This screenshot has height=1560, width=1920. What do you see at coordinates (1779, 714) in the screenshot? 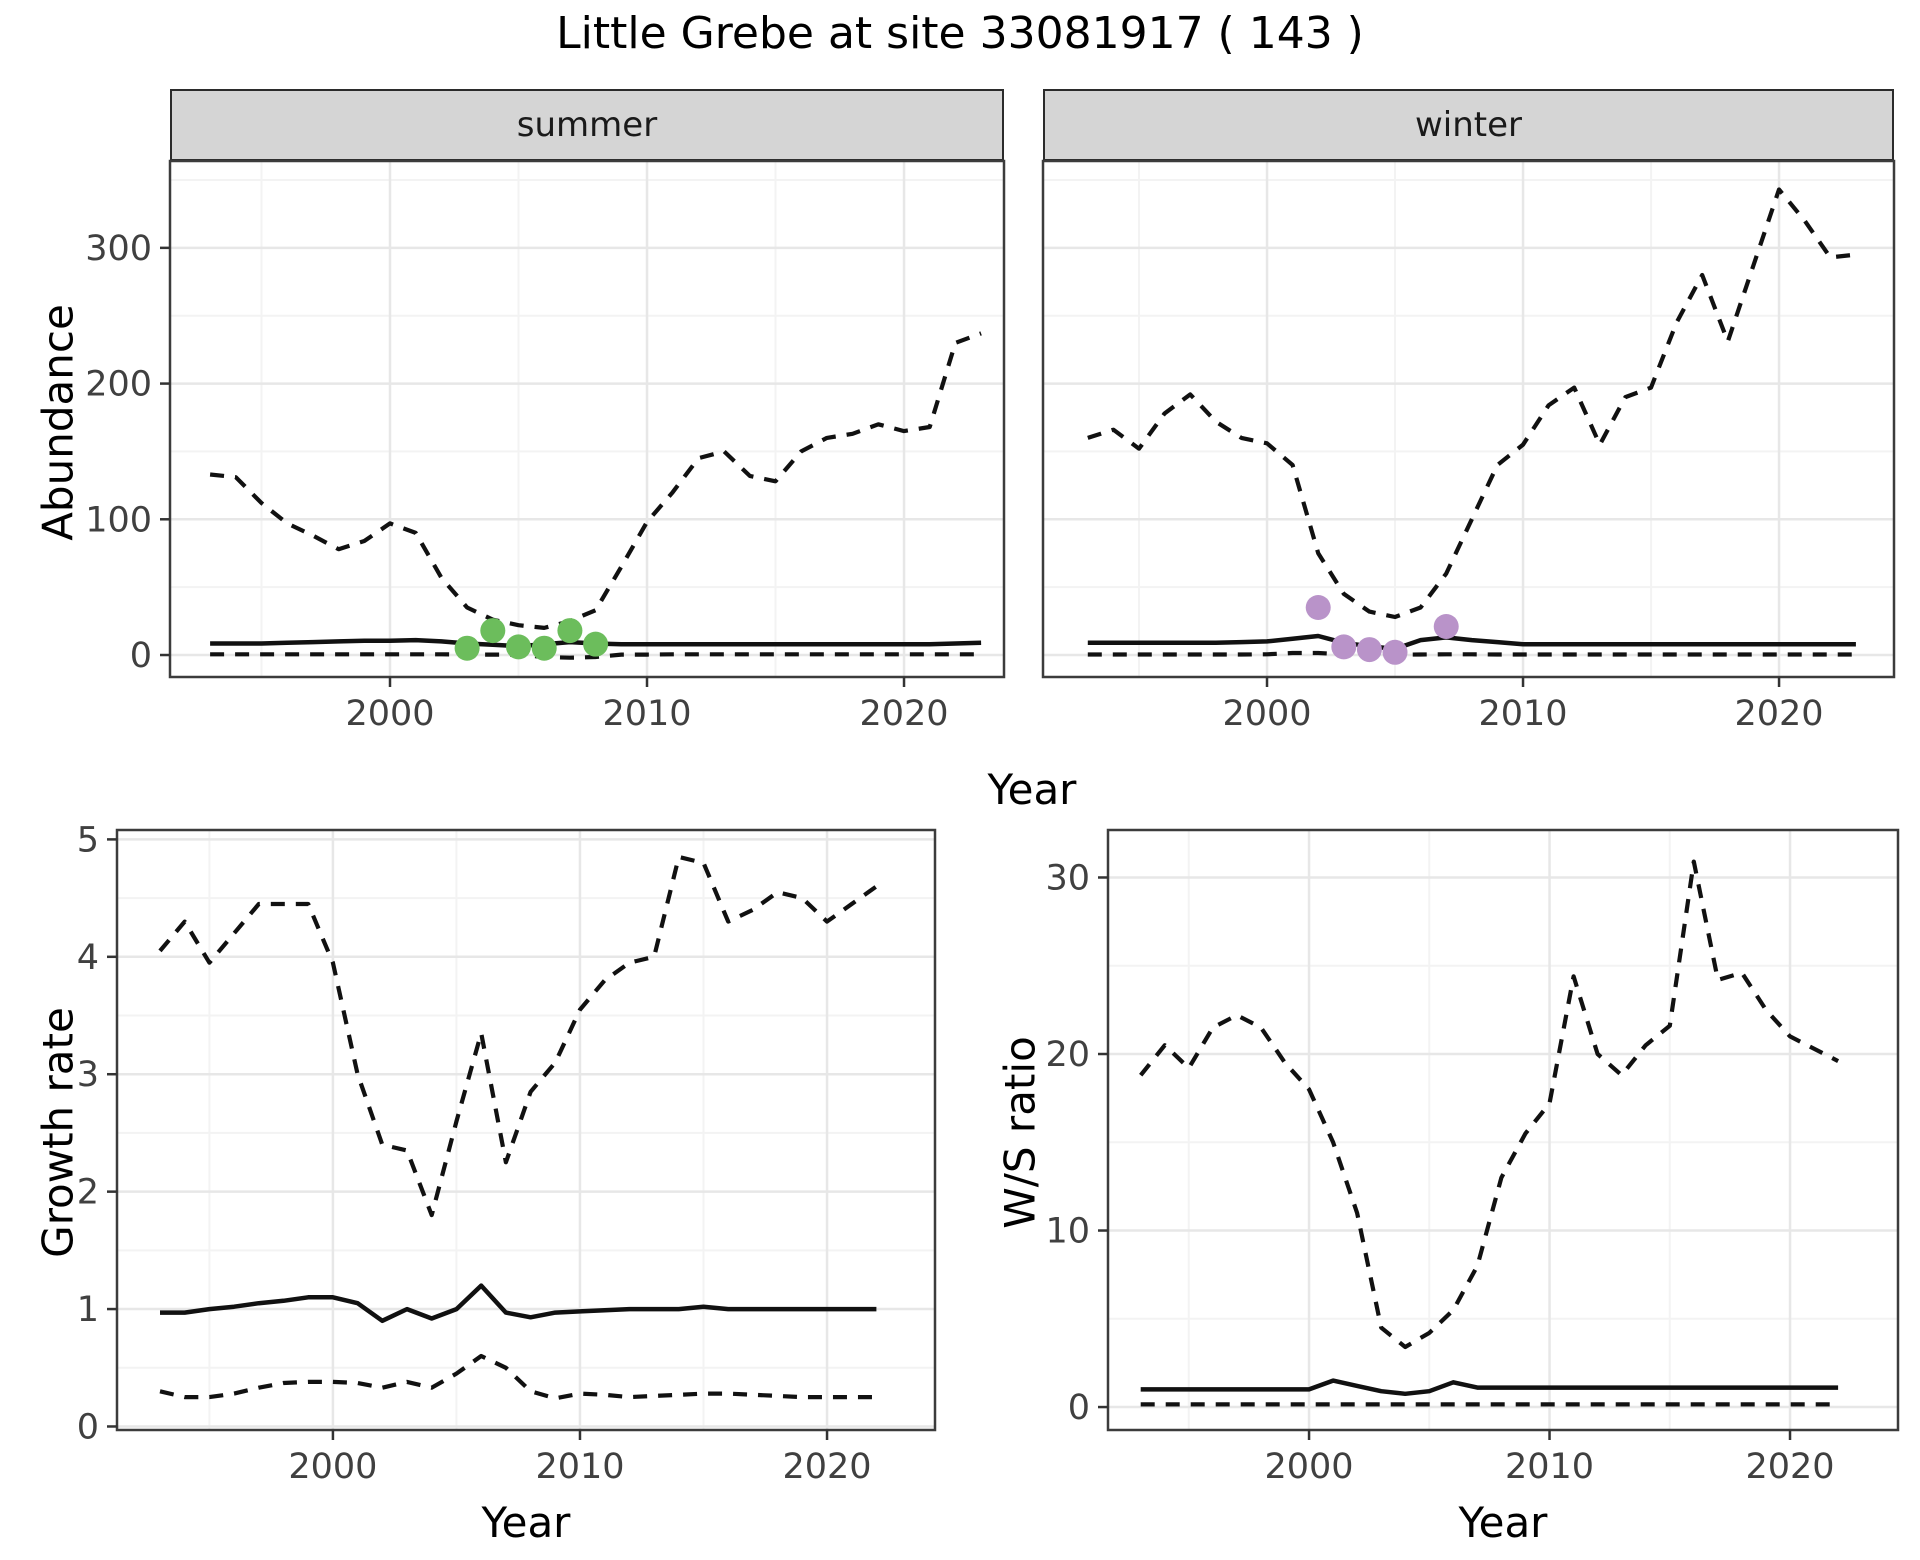
I see `winter-x-tick-label: 2020` at bounding box center [1779, 714].